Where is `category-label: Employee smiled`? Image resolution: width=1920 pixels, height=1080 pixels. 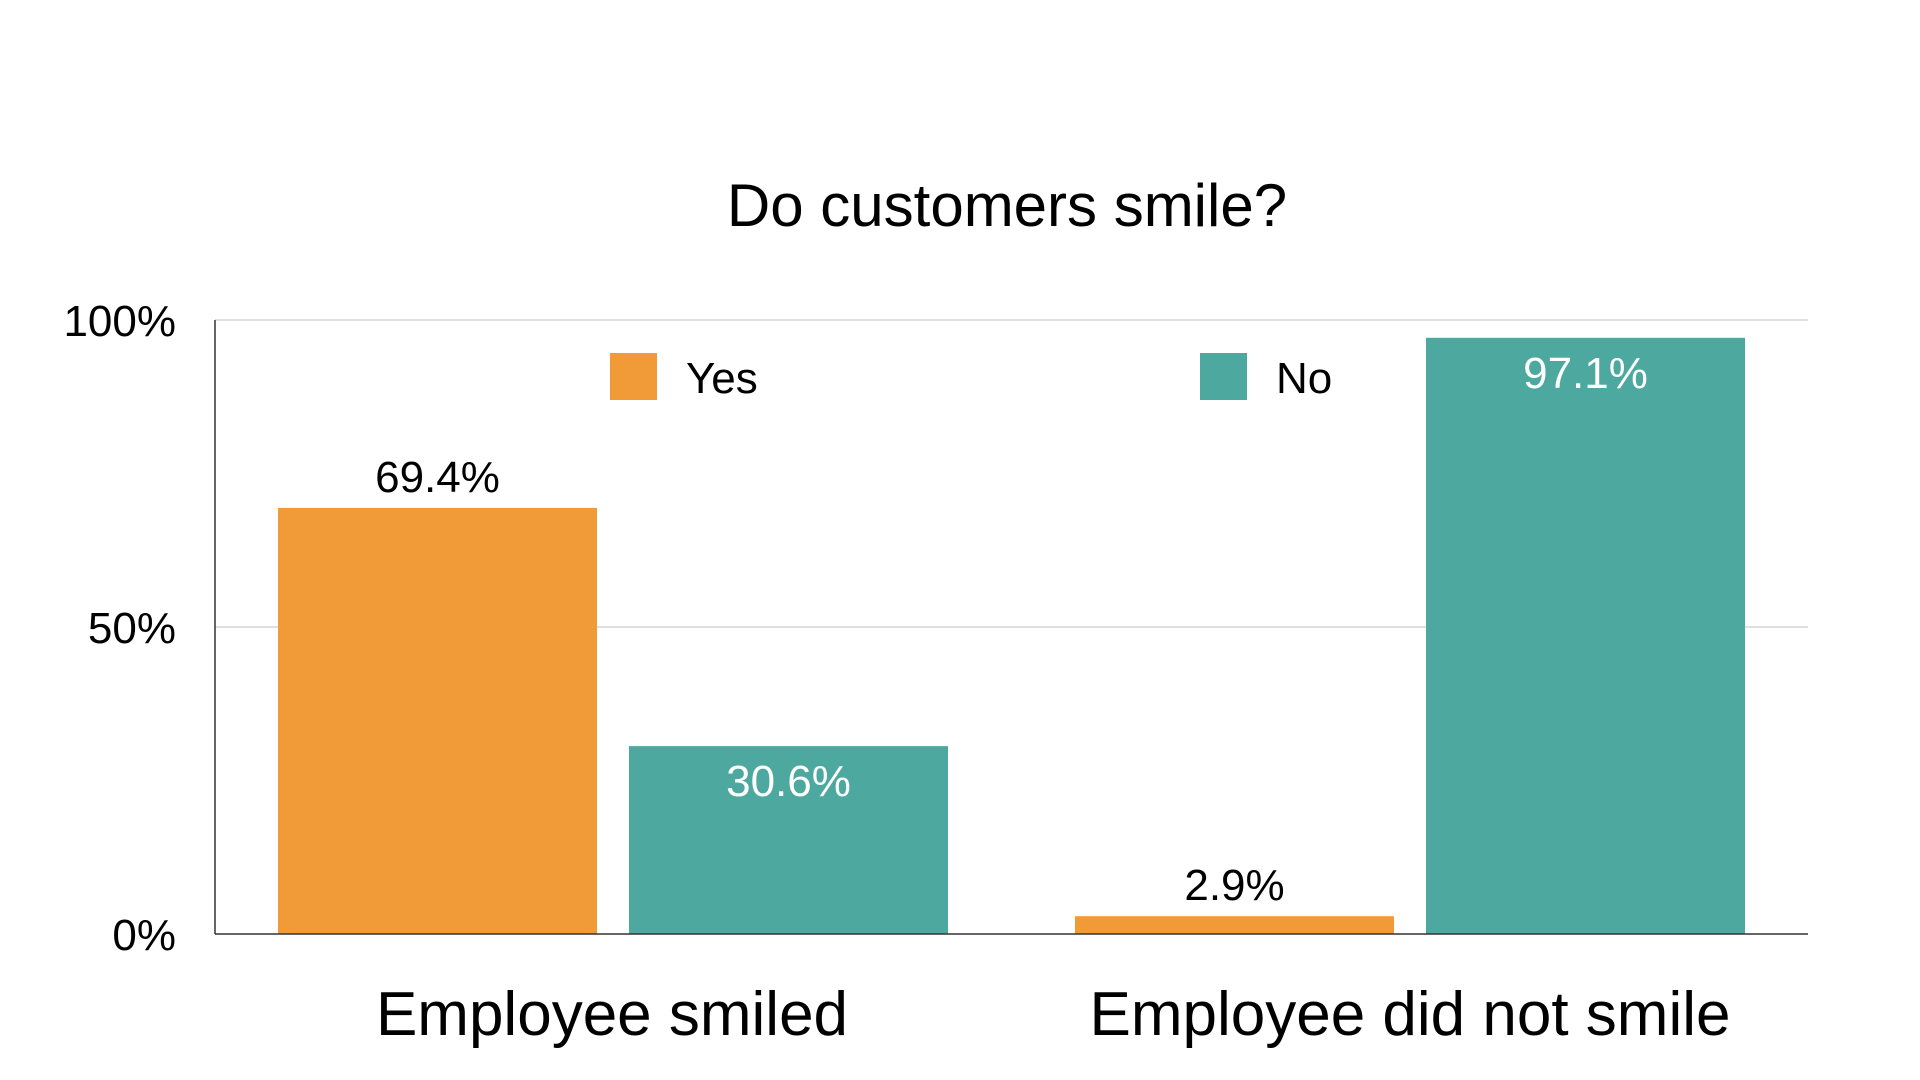
category-label: Employee smiled is located at coordinates (612, 1014).